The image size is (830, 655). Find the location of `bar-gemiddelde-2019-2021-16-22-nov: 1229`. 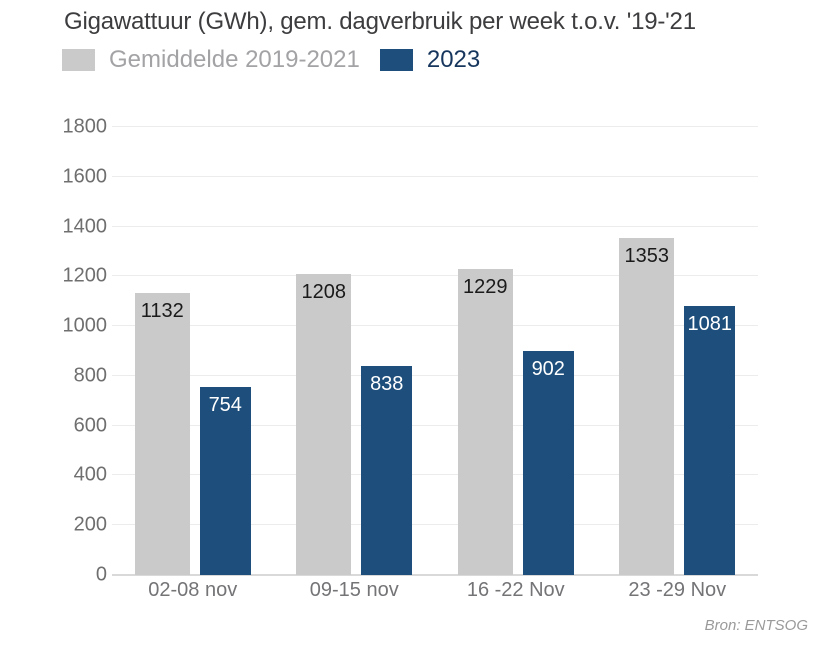

bar-gemiddelde-2019-2021-16-22-nov: 1229 is located at coordinates (485, 422).